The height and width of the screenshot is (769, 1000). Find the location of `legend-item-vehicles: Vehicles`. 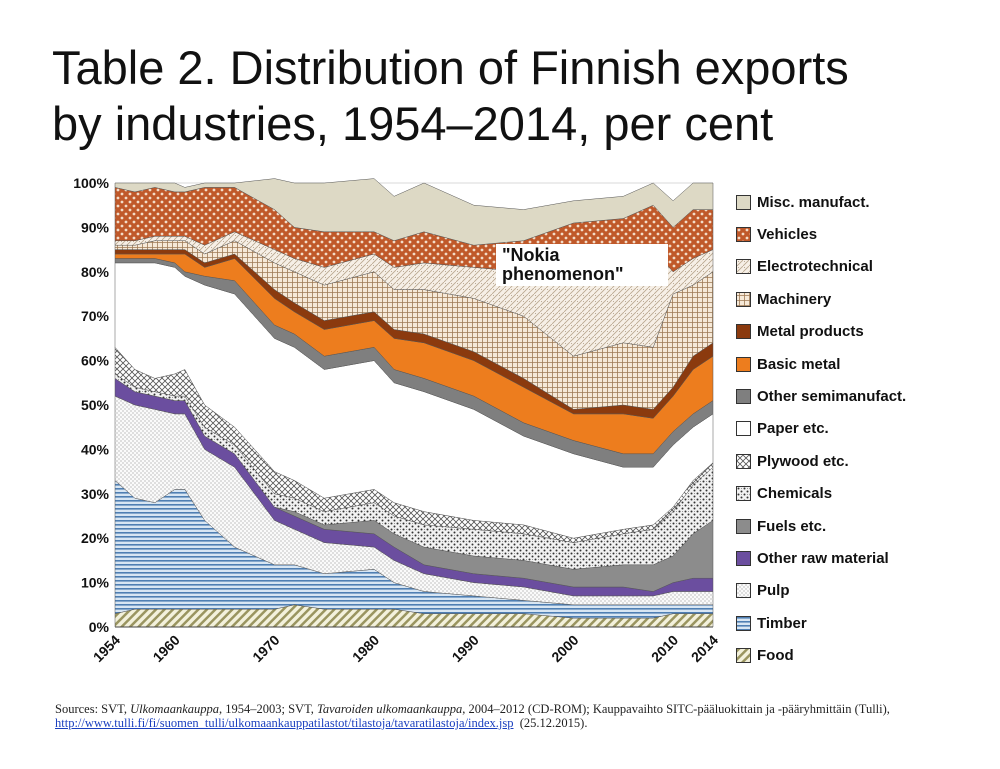

legend-item-vehicles: Vehicles is located at coordinates (866, 234).